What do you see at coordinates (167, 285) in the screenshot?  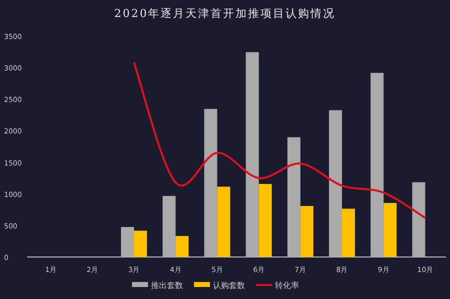 I see `legend-label: 推出套数` at bounding box center [167, 285].